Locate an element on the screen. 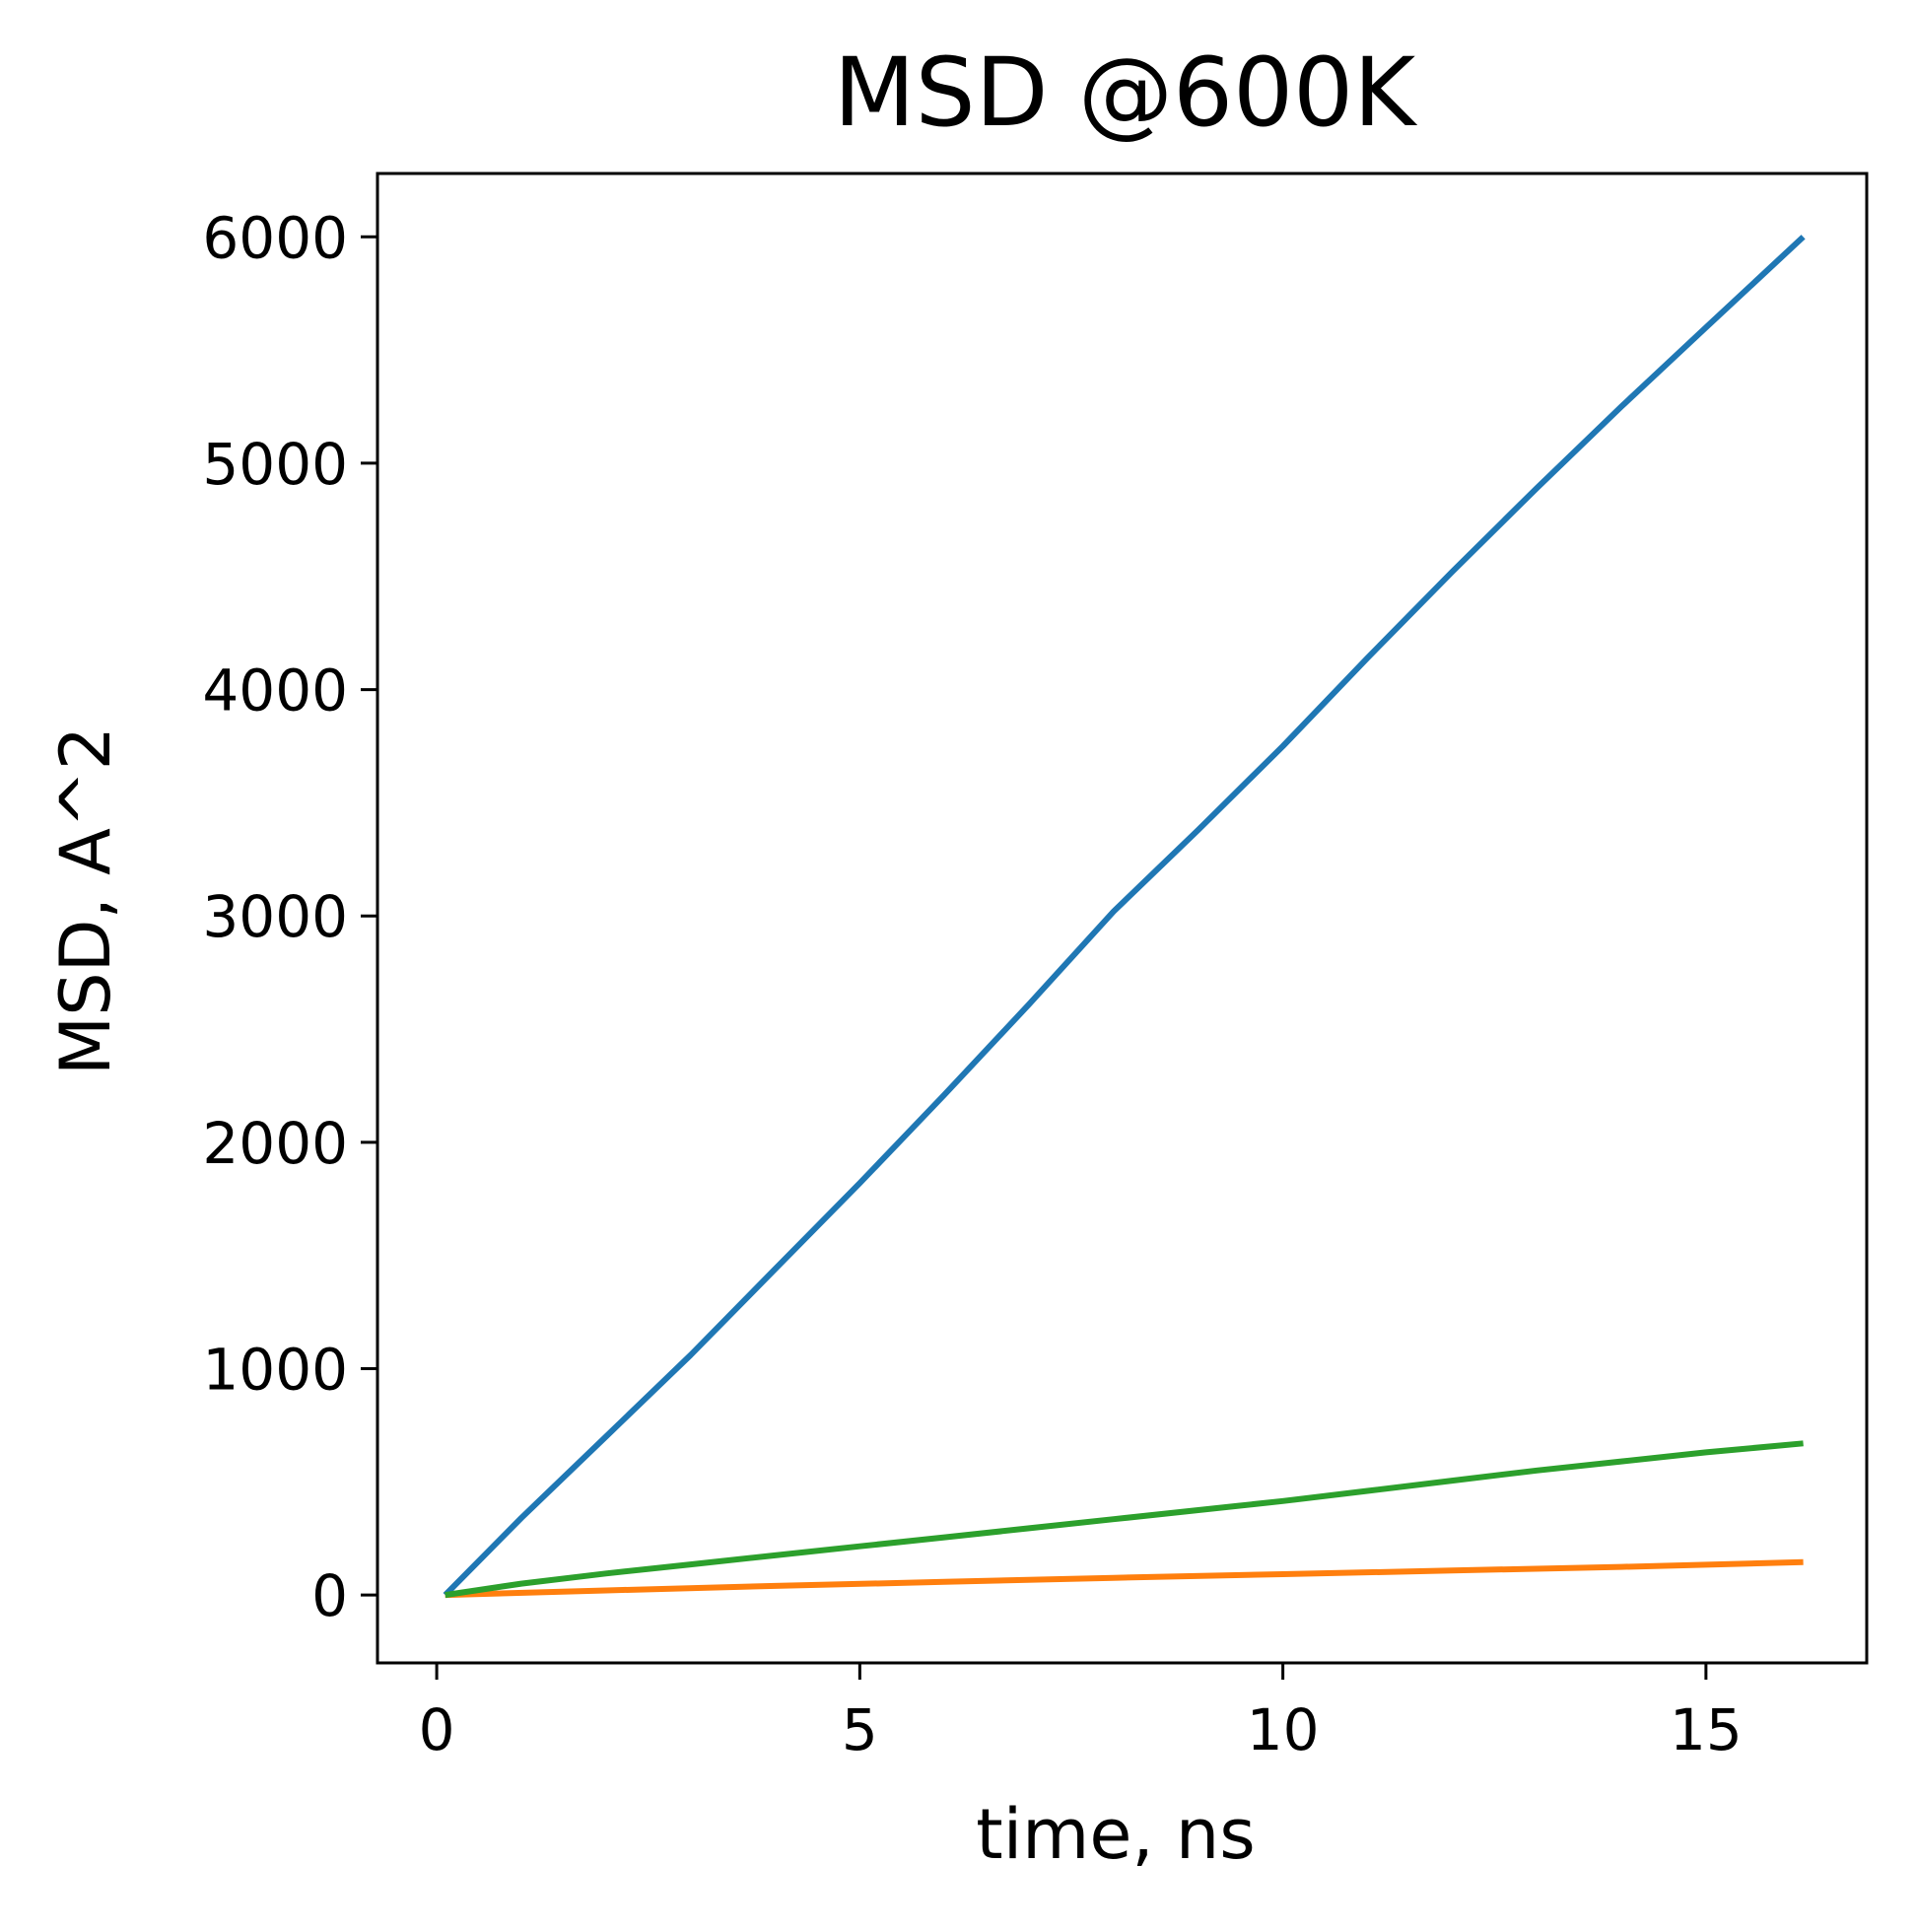 The height and width of the screenshot is (1932, 1916). y-tick-label: 5000 is located at coordinates (275, 465).